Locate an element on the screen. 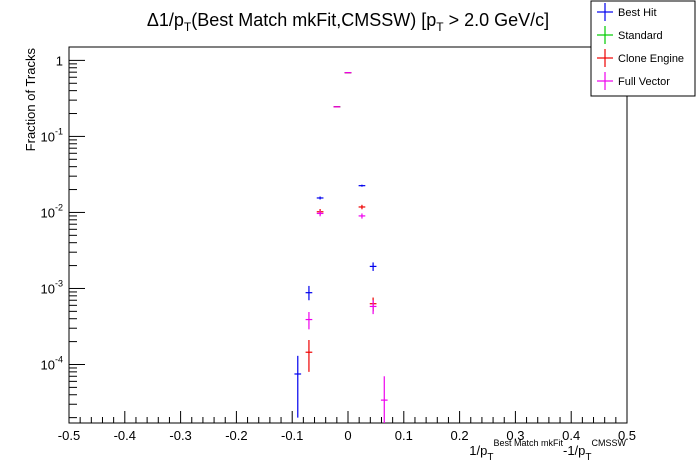 The image size is (696, 472). title-sub2: T is located at coordinates (440, 27).